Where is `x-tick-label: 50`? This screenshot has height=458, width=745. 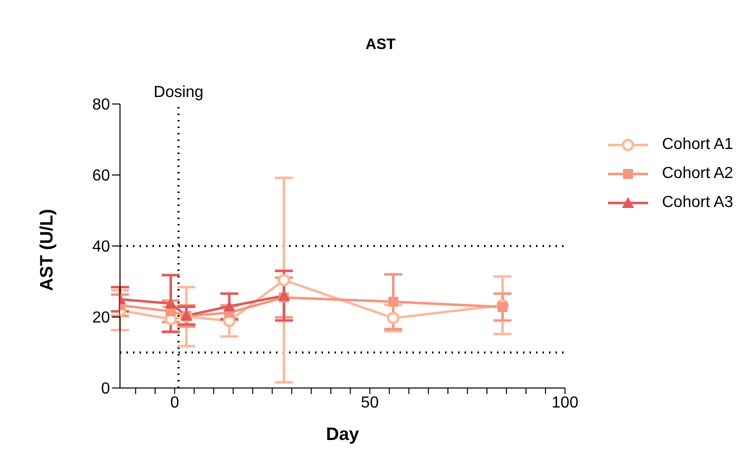 x-tick-label: 50 is located at coordinates (369, 403).